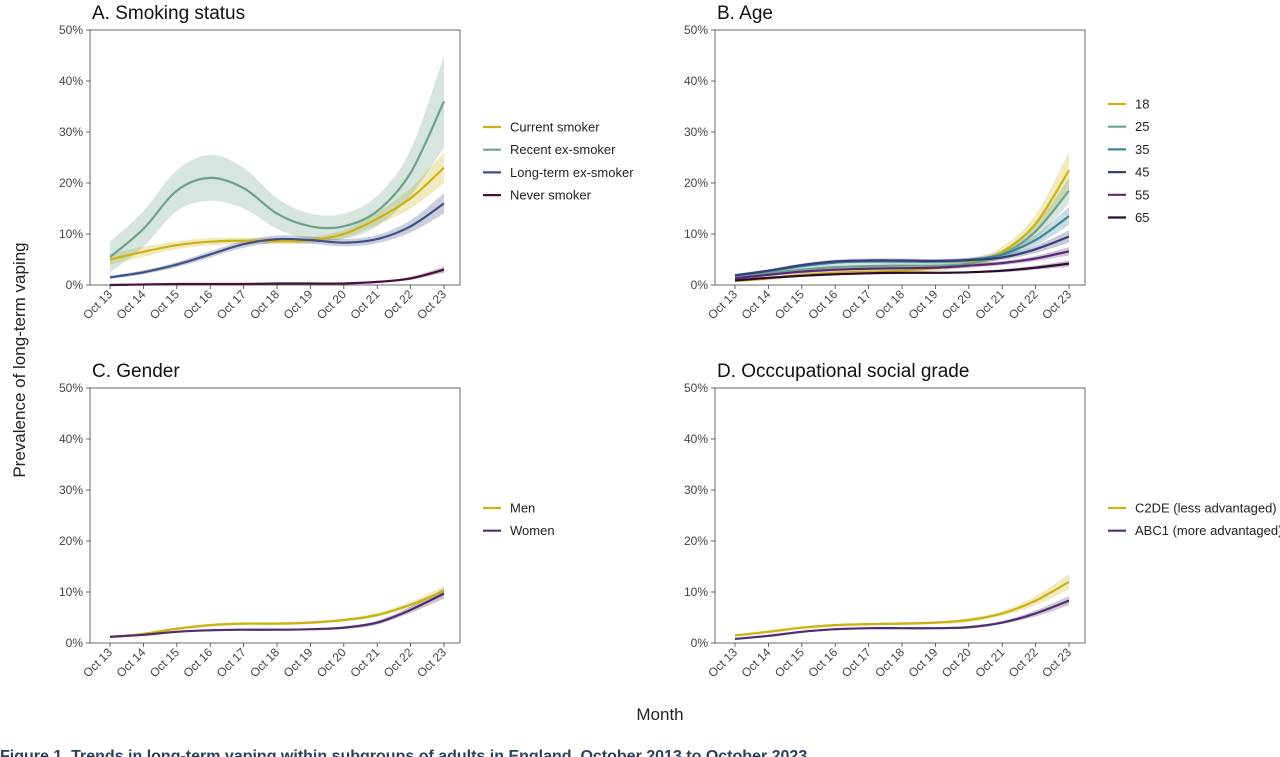  I want to click on legend-label: 25, so click(1142, 126).